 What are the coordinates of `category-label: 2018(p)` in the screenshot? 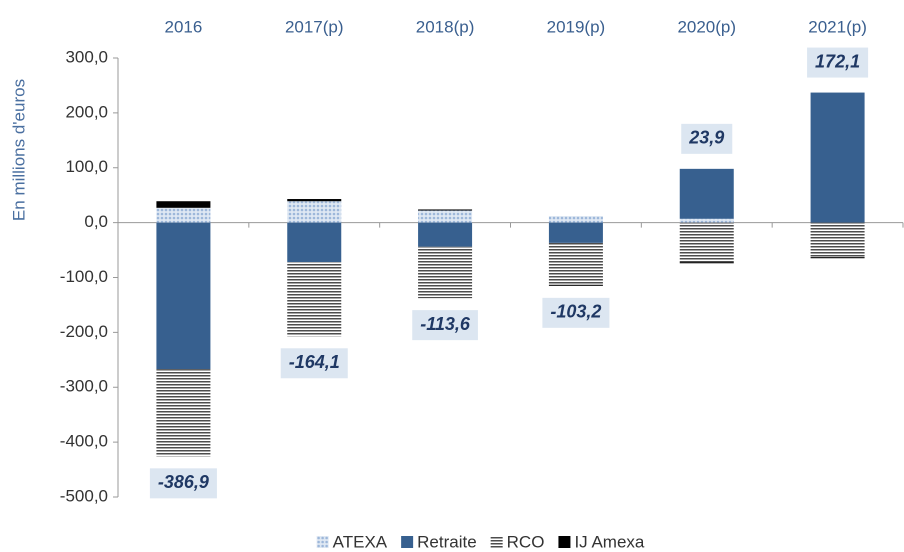 It's located at (445, 26).